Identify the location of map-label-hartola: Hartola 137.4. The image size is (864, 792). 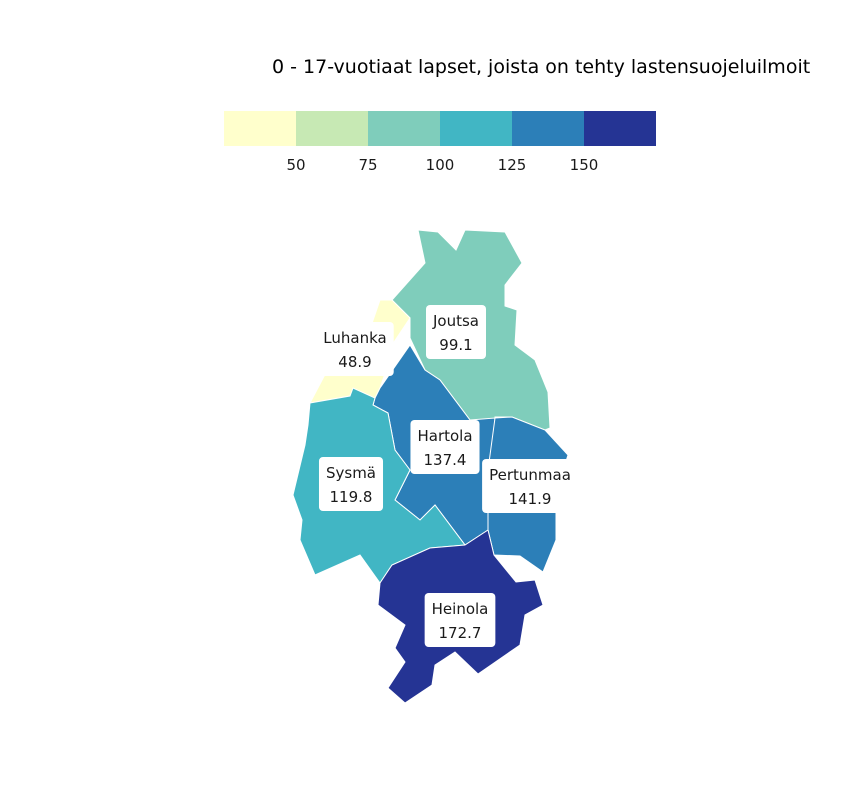
(445, 447).